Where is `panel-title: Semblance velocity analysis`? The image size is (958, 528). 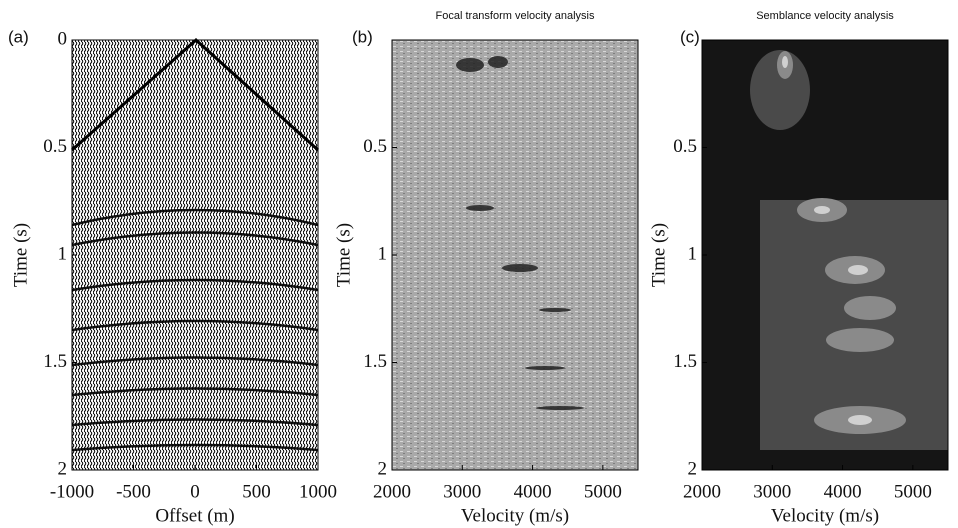 panel-title: Semblance velocity analysis is located at coordinates (825, 16).